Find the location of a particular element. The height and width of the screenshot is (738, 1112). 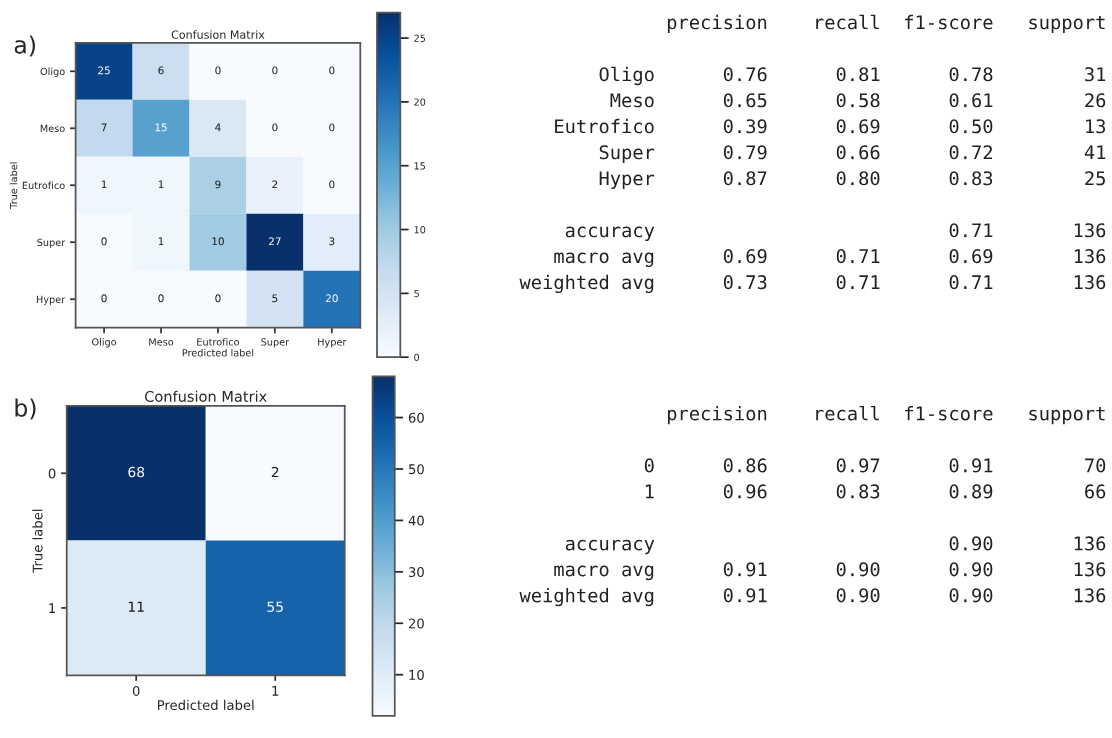

text: Oligo 0.76 0.81 0.78 31 is located at coordinates (852, 76).